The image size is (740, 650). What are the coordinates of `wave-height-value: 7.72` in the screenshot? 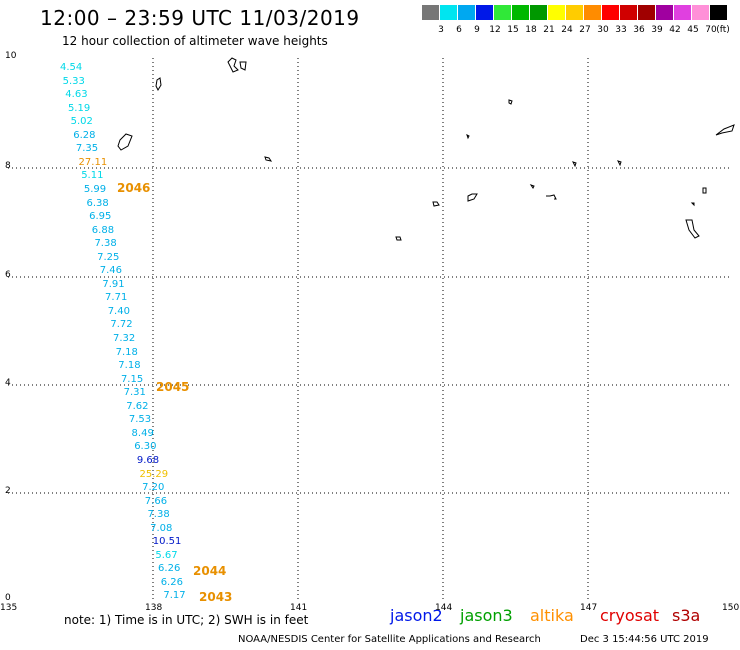 It's located at (121, 325).